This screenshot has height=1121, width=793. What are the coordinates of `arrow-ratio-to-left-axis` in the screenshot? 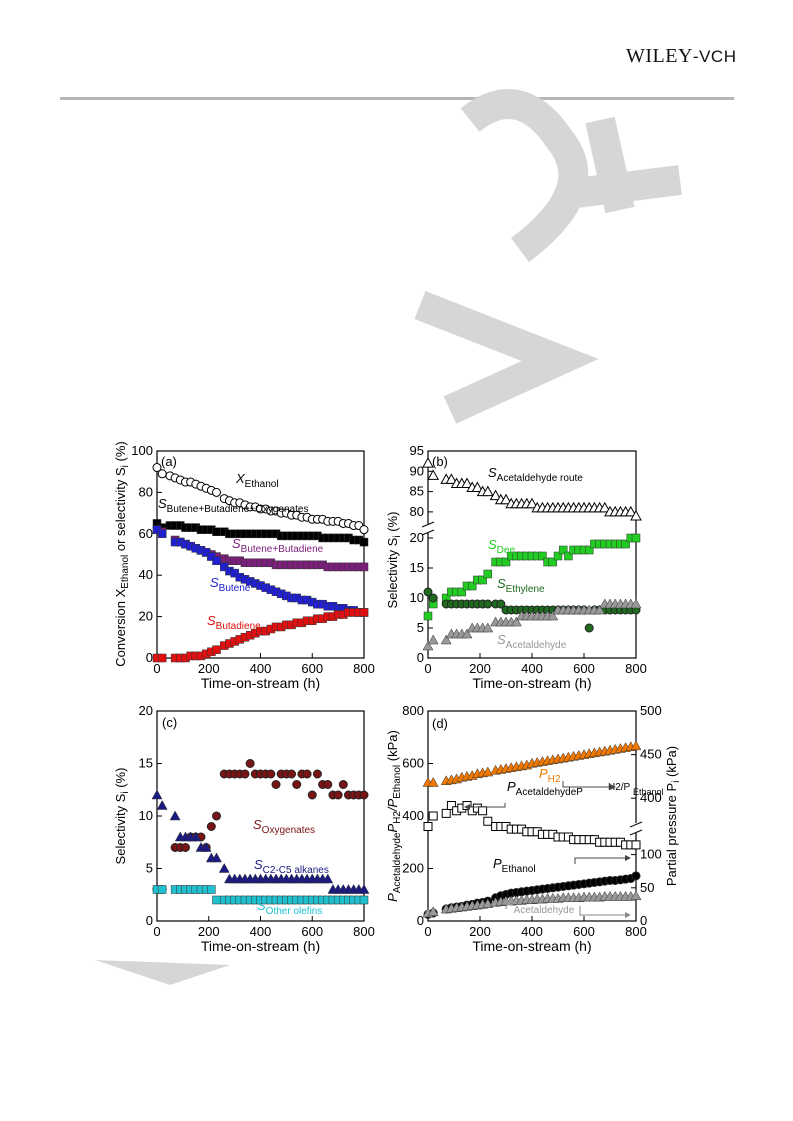 It's located at (488, 805).